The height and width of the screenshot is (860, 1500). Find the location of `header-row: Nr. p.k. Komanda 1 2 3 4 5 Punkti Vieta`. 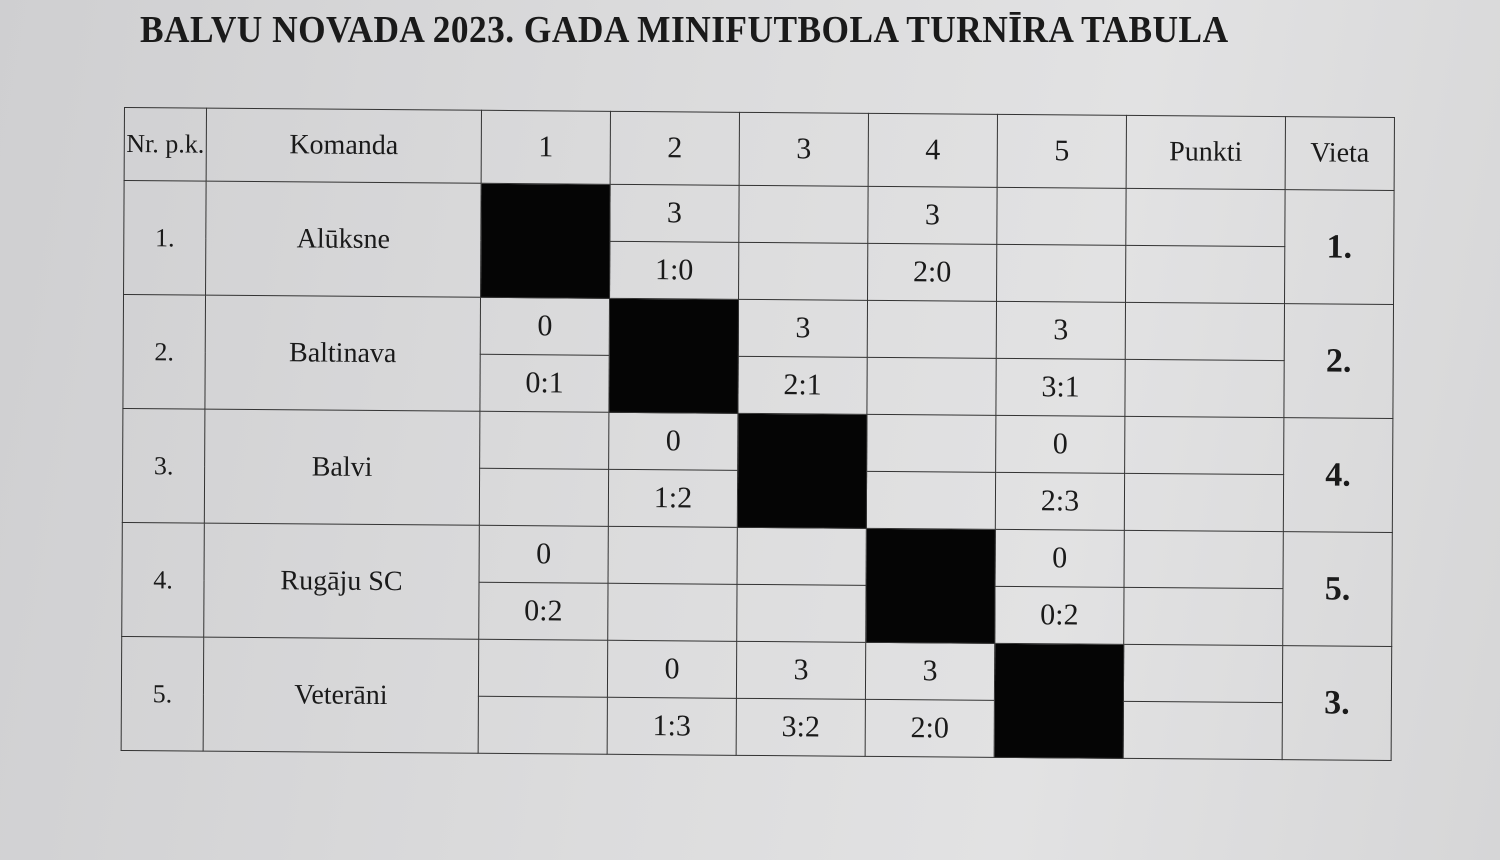

header-row: Nr. p.k. Komanda 1 2 3 4 5 Punkti Vieta is located at coordinates (759, 149).